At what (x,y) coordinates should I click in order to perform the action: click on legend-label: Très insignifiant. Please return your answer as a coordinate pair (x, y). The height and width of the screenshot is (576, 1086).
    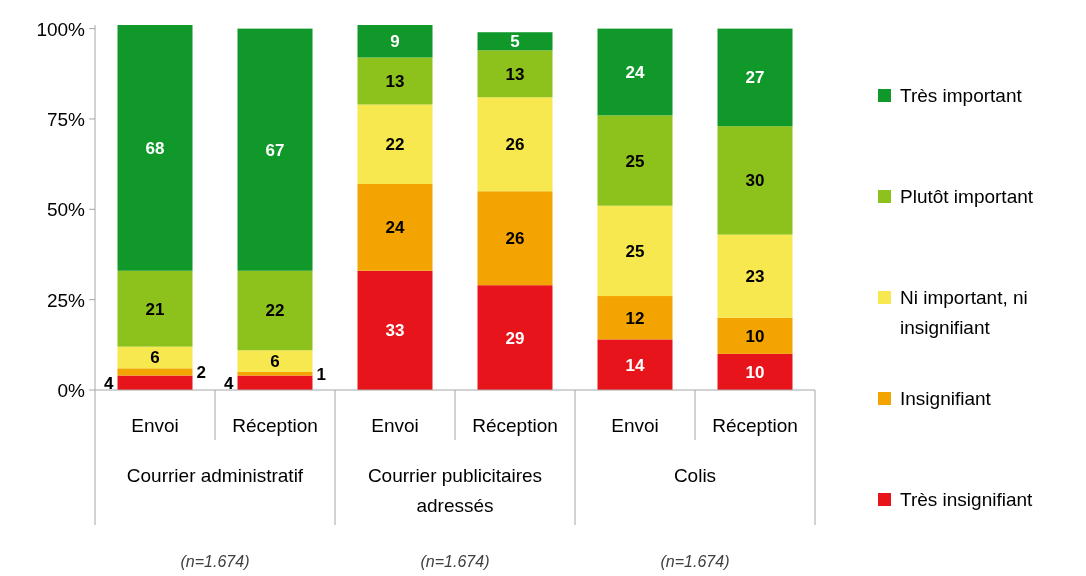
    Looking at the image, I should click on (967, 499).